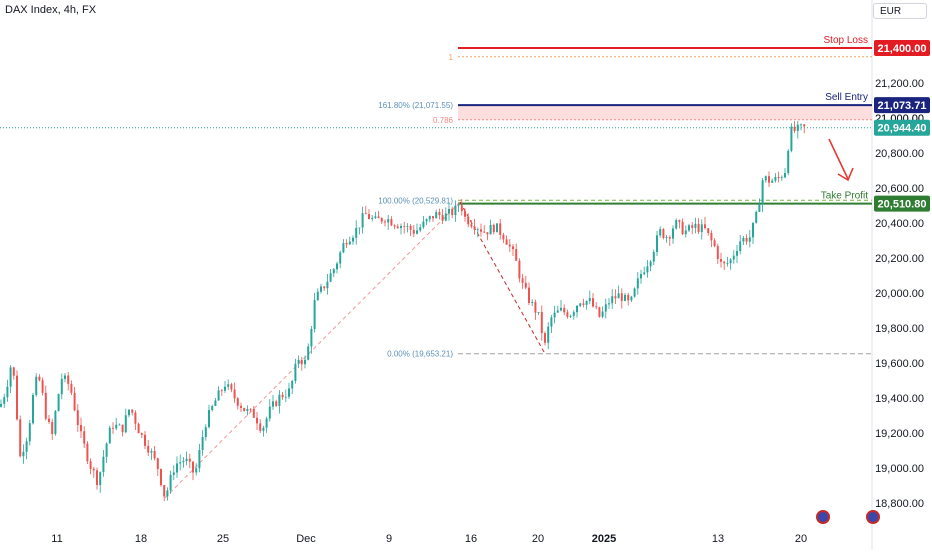  Describe the element at coordinates (823, 517) in the screenshot. I see `event-flag-icon` at that location.